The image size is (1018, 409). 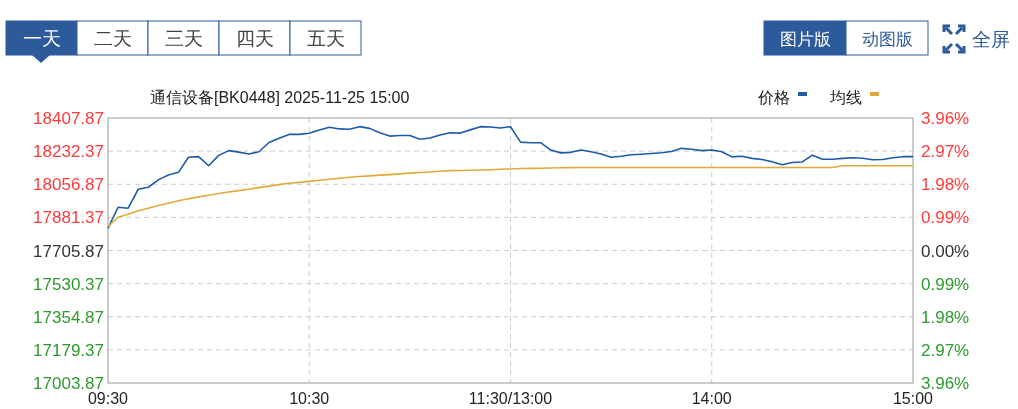 What do you see at coordinates (510, 398) in the screenshot?
I see `x-tick-label: 11:30/13:00` at bounding box center [510, 398].